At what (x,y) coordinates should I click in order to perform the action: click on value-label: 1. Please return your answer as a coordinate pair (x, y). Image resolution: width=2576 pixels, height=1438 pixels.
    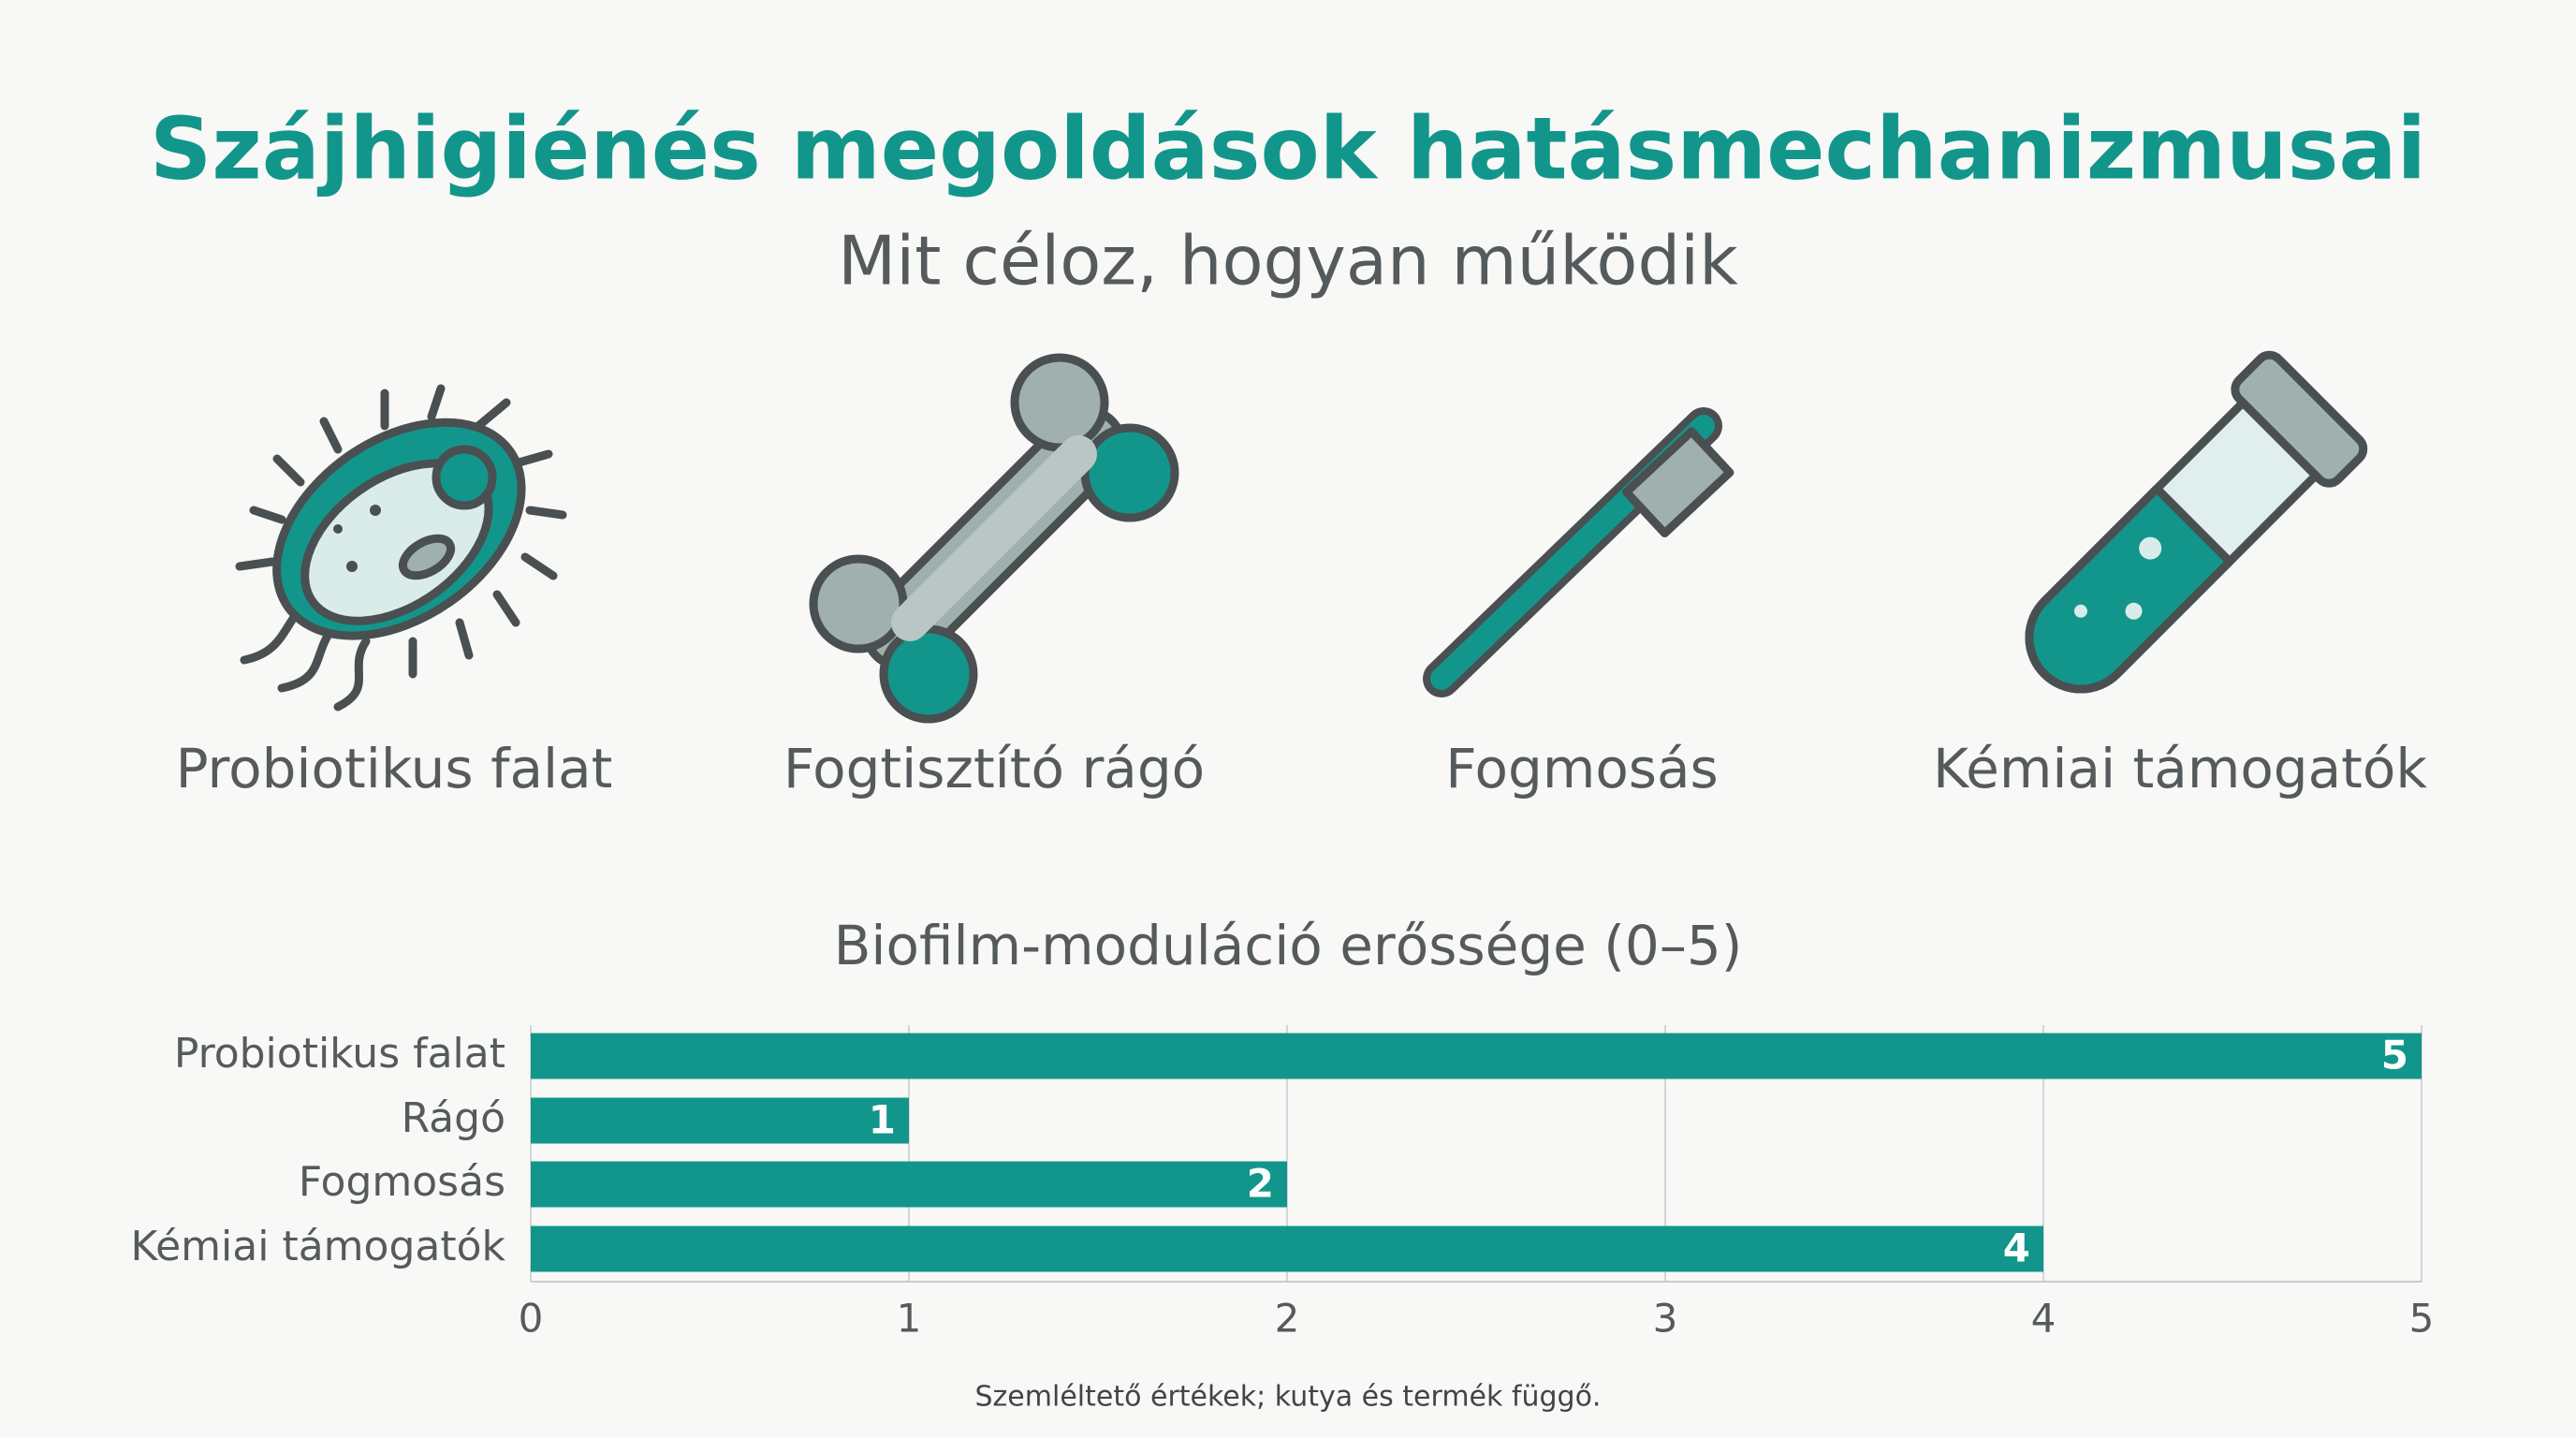
    Looking at the image, I should click on (882, 1120).